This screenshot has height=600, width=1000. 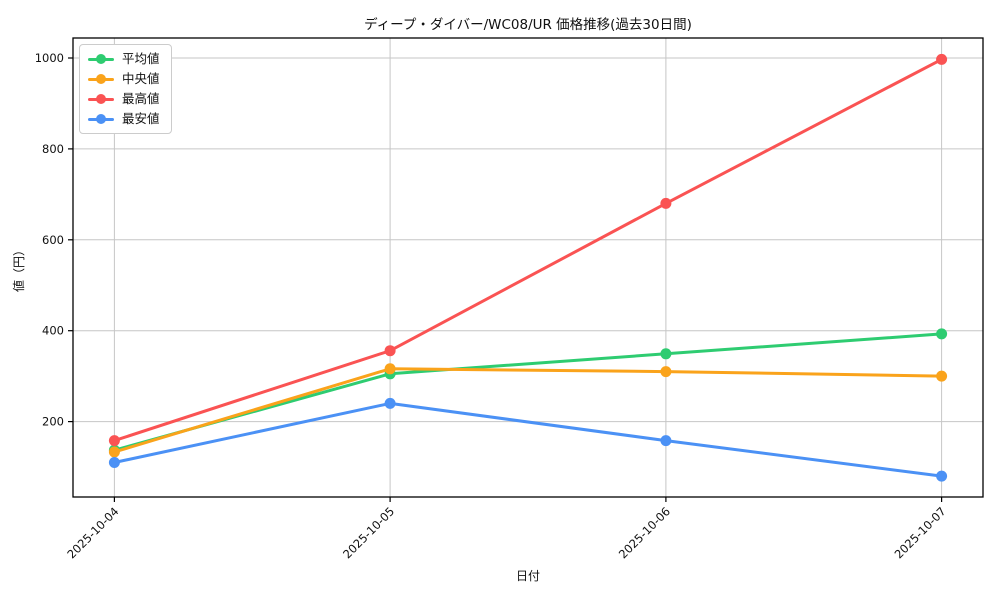 What do you see at coordinates (53, 240) in the screenshot?
I see `y-tick-label: 600` at bounding box center [53, 240].